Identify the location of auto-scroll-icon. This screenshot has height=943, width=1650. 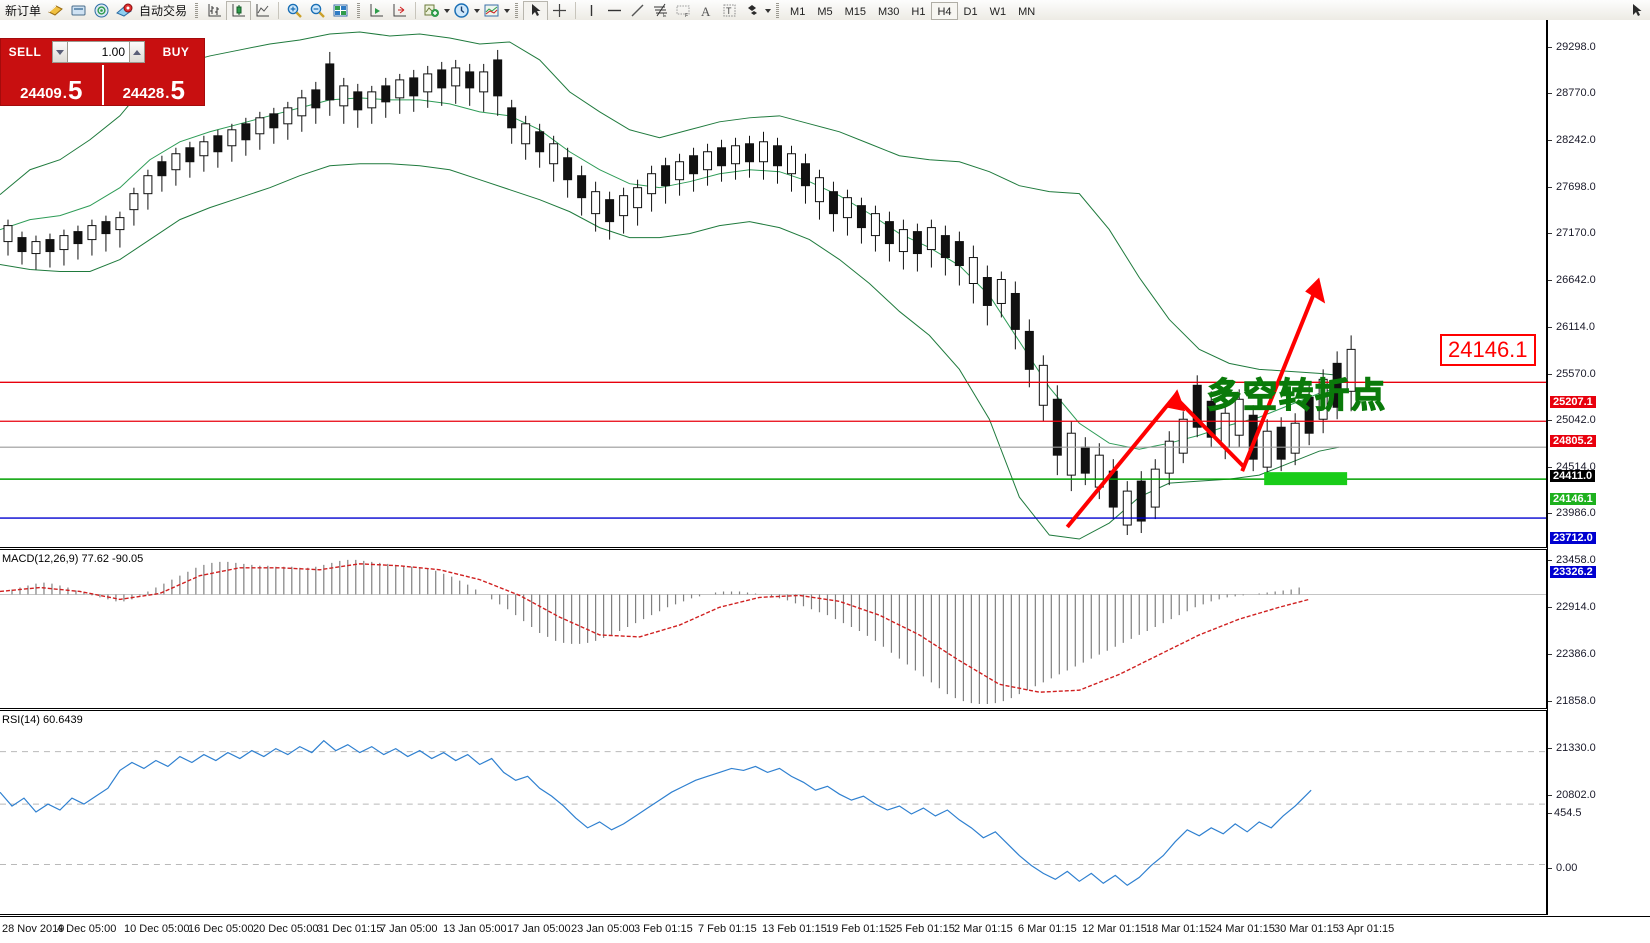
(399, 11).